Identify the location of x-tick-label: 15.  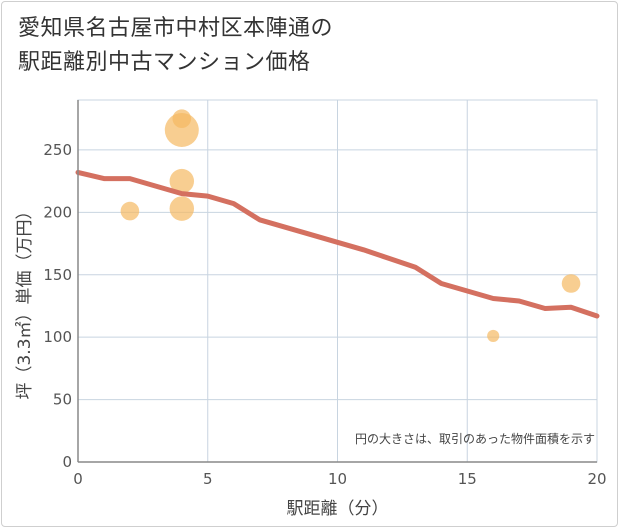
(467, 479).